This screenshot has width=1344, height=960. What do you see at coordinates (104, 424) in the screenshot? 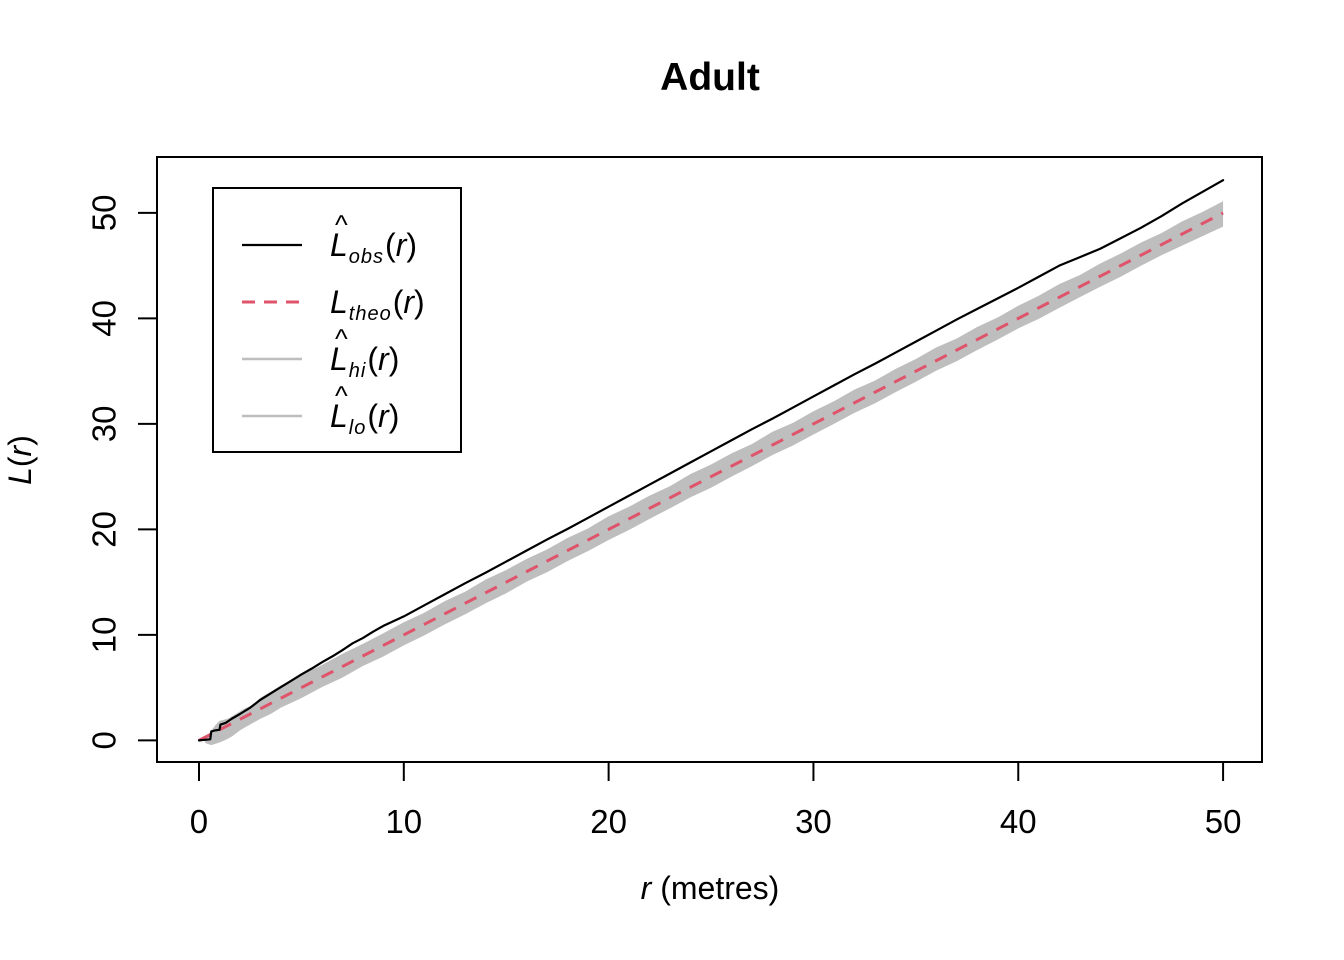
I see `y-tick-label: 30` at bounding box center [104, 424].